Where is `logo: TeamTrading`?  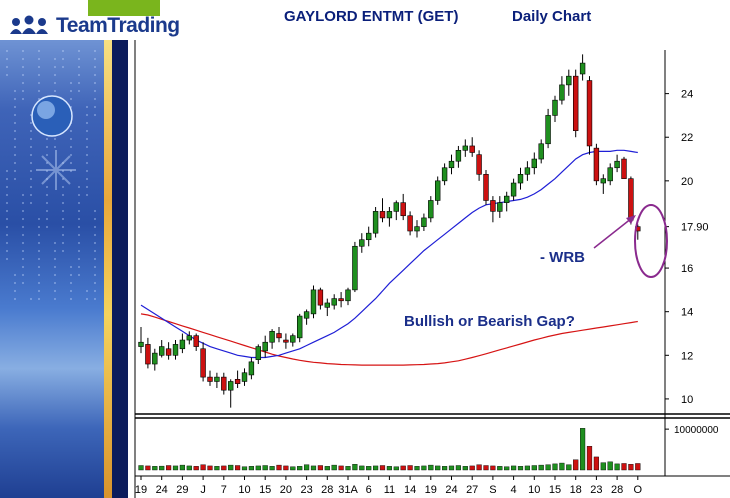
logo: TeamTrading is located at coordinates (90, 20).